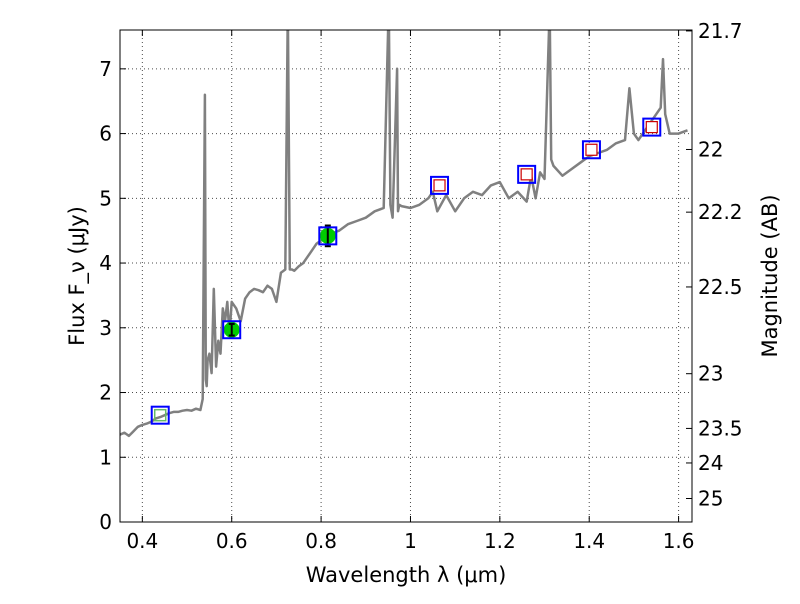 Image resolution: width=800 pixels, height=604 pixels. What do you see at coordinates (720, 428) in the screenshot?
I see `y2-tick-label: 23.5` at bounding box center [720, 428].